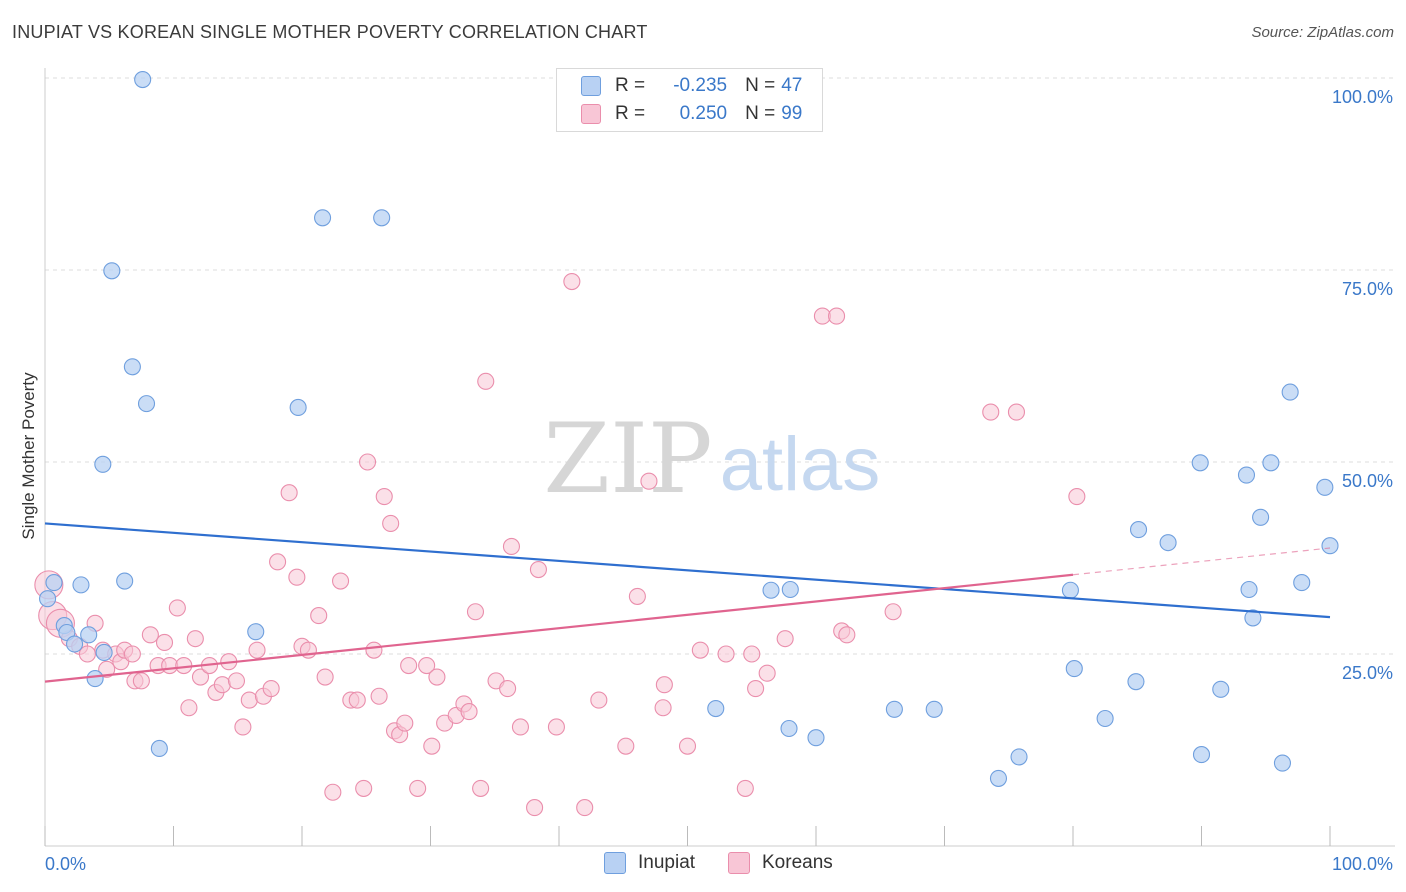 Image resolution: width=1406 pixels, height=892 pixels. What do you see at coordinates (591, 114) in the screenshot?
I see `legend-swatch-koreans` at bounding box center [591, 114].